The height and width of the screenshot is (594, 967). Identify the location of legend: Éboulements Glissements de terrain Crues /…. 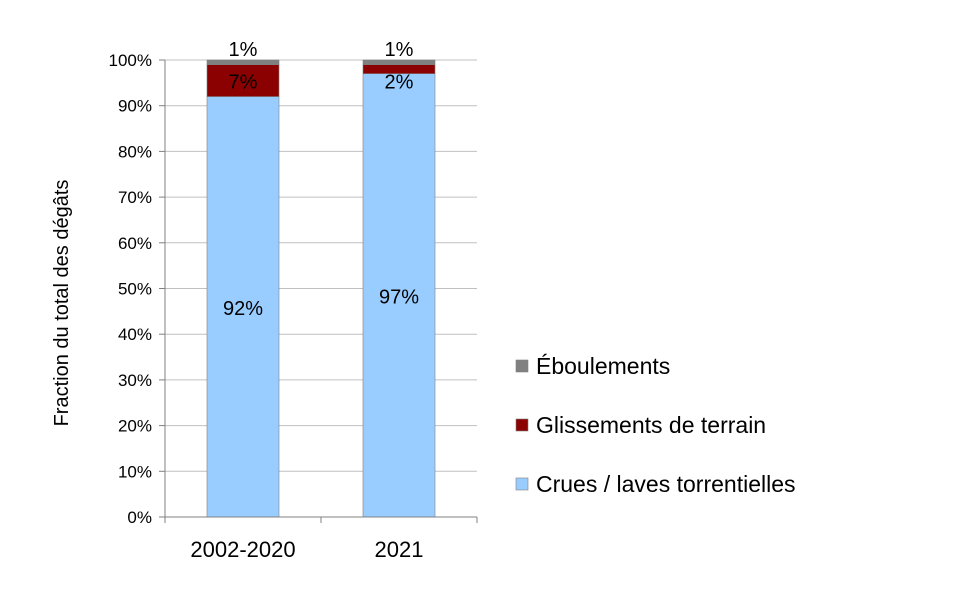
(655, 425).